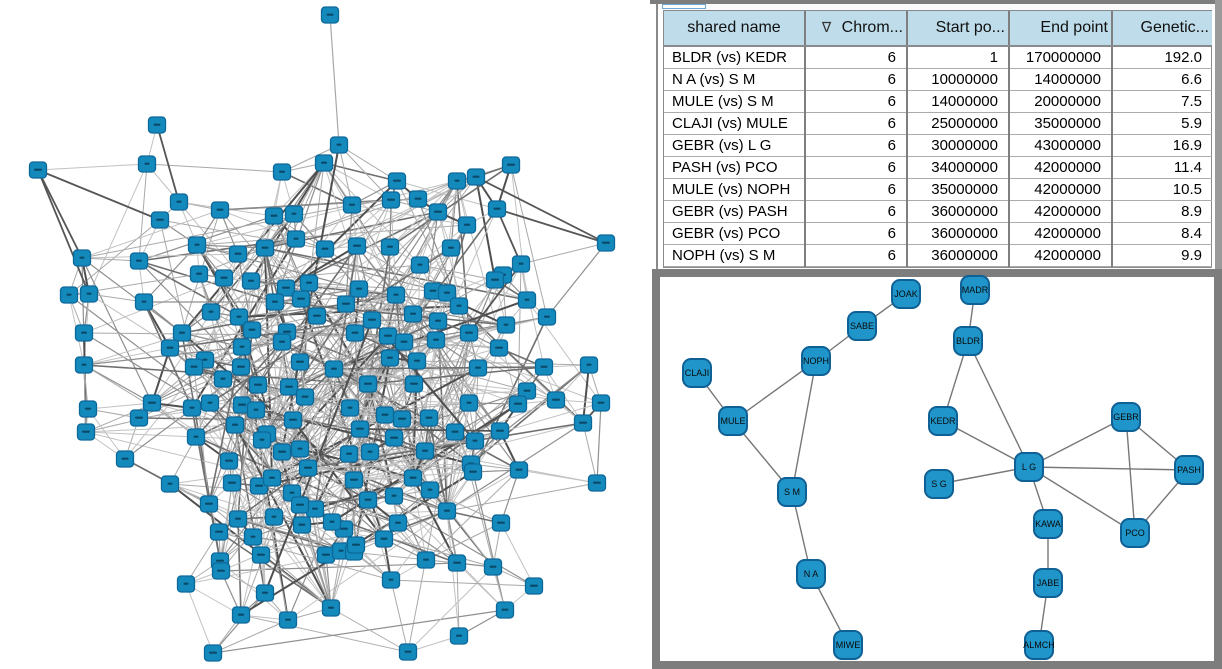 The width and height of the screenshot is (1222, 669). I want to click on svg-text: SABE, so click(862, 326).